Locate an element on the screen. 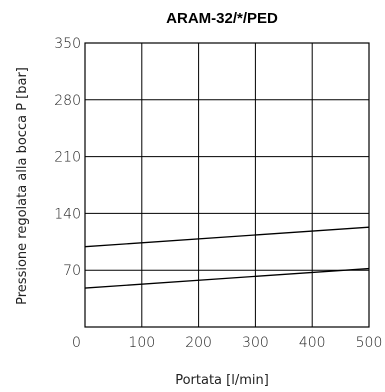 The width and height of the screenshot is (385, 392). x-tick-label: 100 is located at coordinates (141, 343).